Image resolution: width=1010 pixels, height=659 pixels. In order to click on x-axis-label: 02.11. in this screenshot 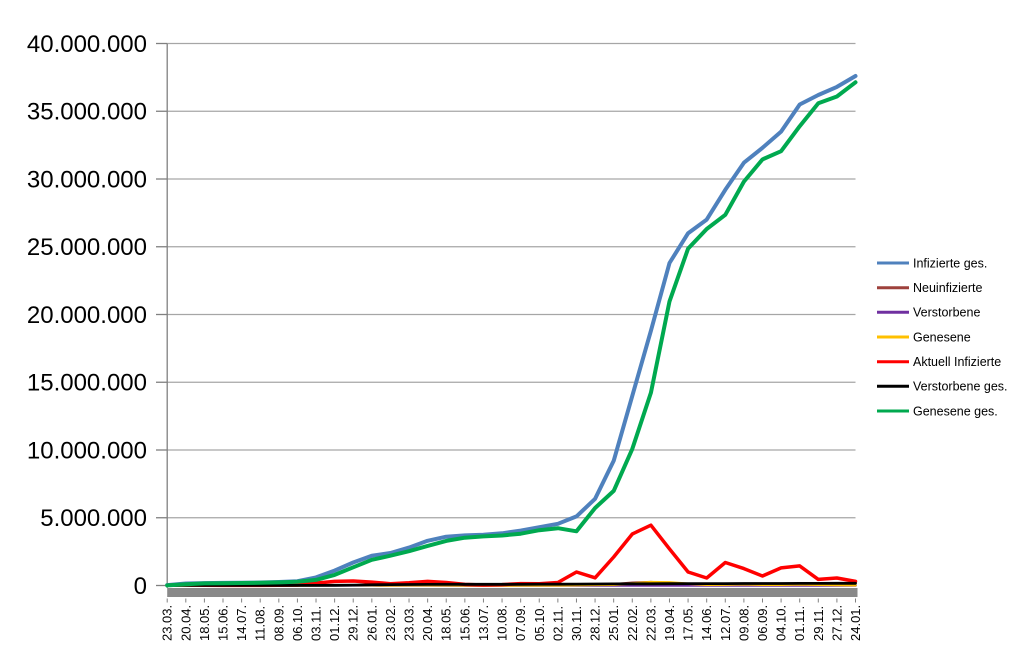, I will do `click(557, 623)`.